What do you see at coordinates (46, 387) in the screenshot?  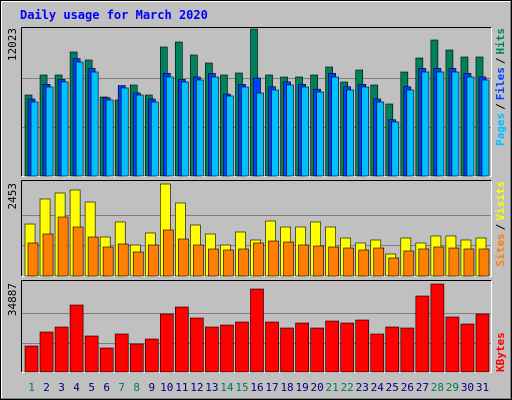 I see `x-tick-label: 2` at bounding box center [46, 387].